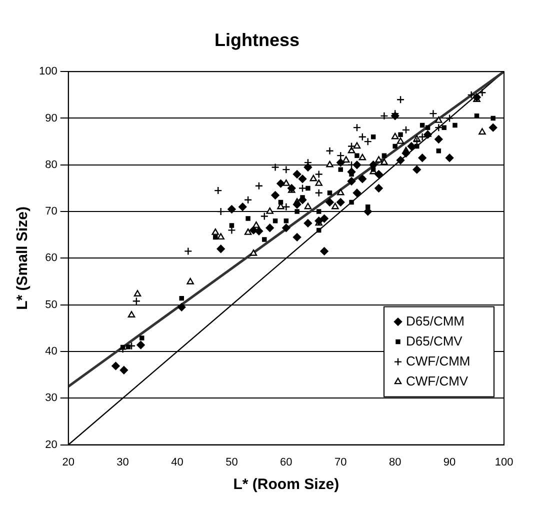 The image size is (534, 508). Describe the element at coordinates (51, 352) in the screenshot. I see `y-tick-label: 40` at that location.